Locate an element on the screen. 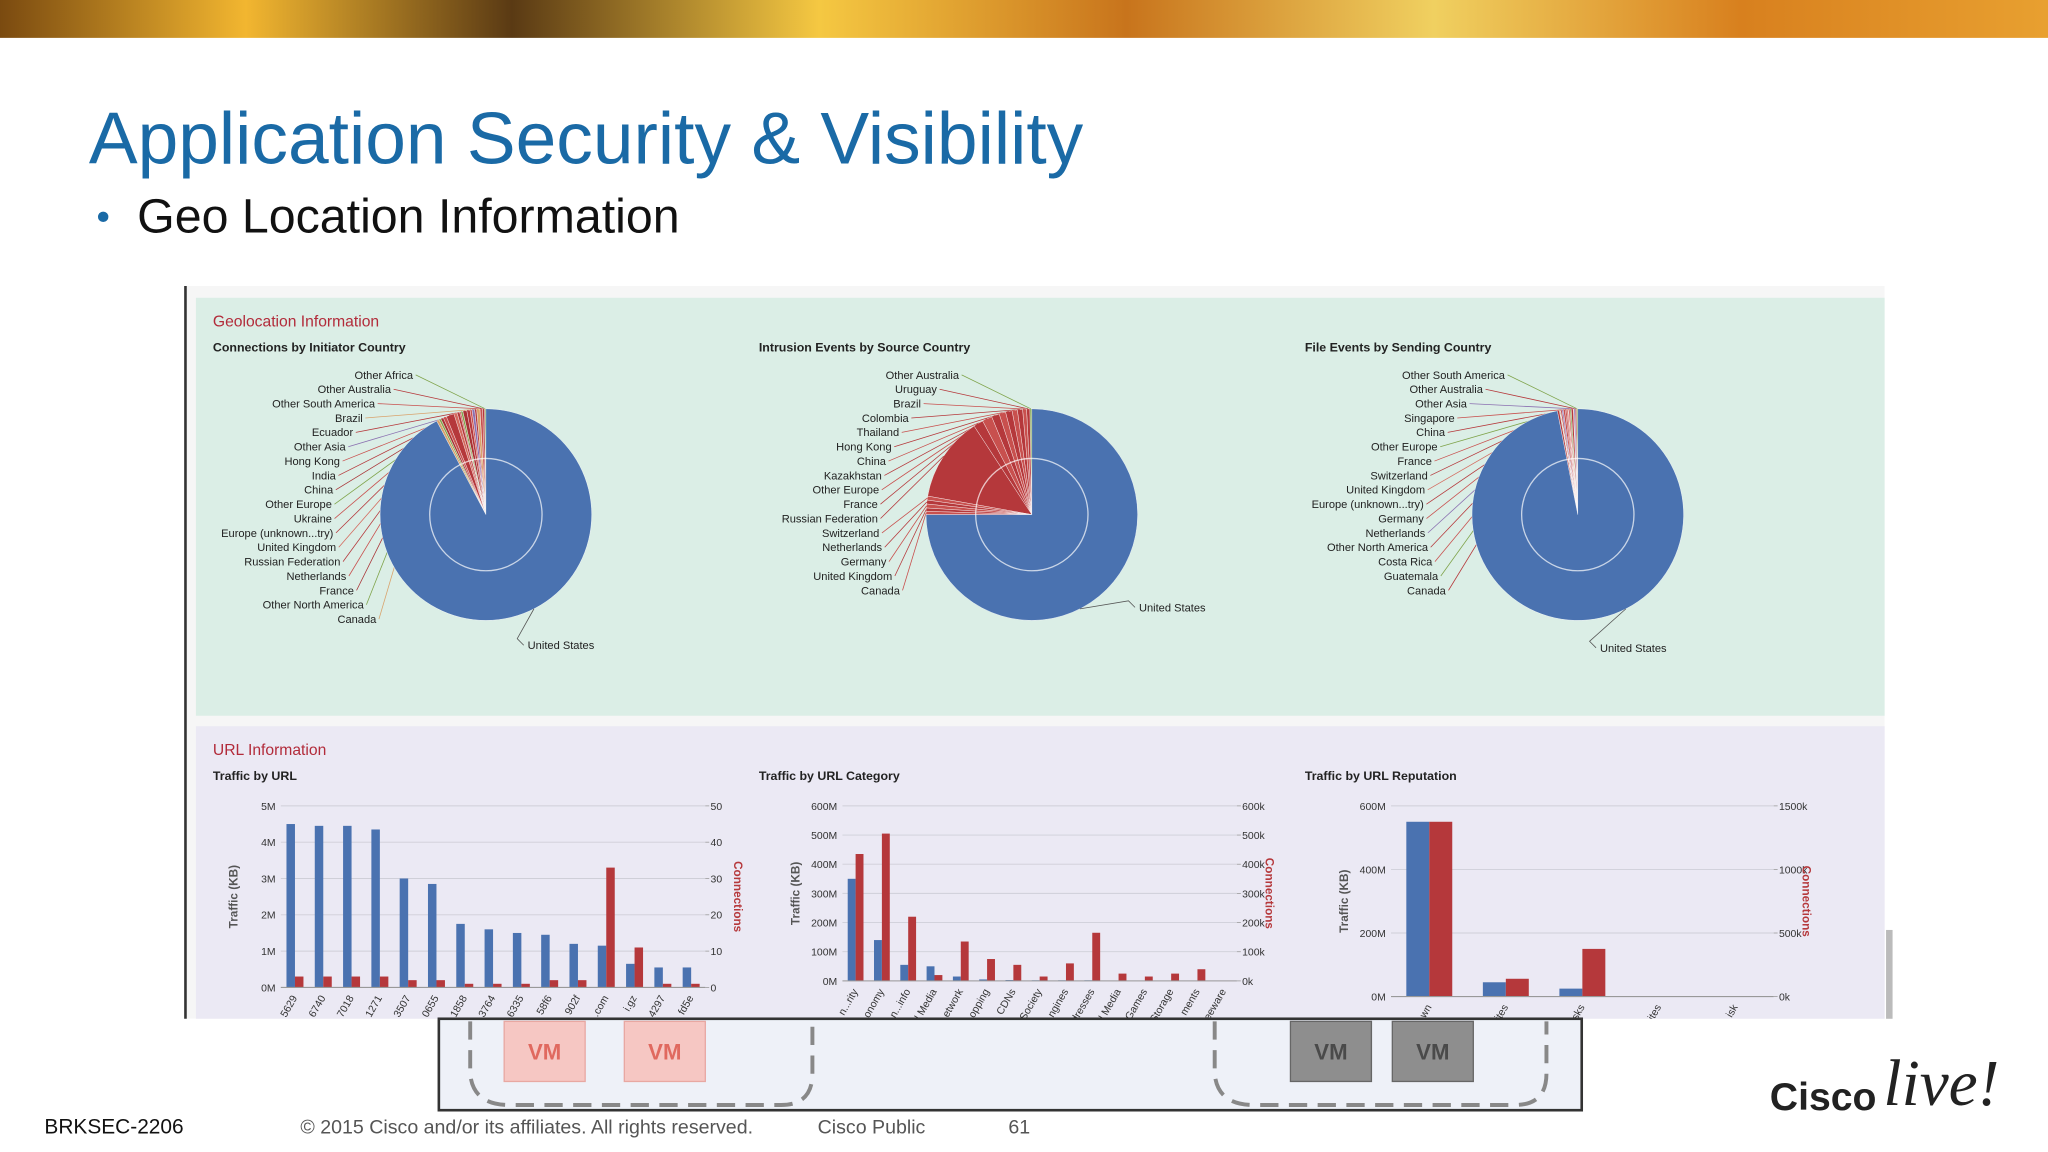 The height and width of the screenshot is (1152, 2048). y-tick-label: 4M is located at coordinates (268, 843).